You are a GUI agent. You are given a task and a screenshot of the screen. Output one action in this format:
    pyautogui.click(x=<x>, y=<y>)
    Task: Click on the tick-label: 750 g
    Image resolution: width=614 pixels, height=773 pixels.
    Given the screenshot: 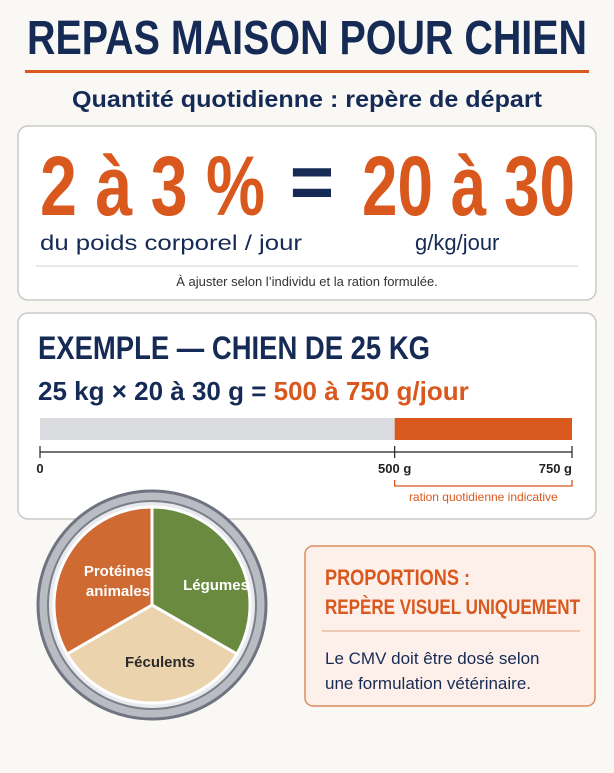 What is the action you would take?
    pyautogui.click(x=555, y=468)
    